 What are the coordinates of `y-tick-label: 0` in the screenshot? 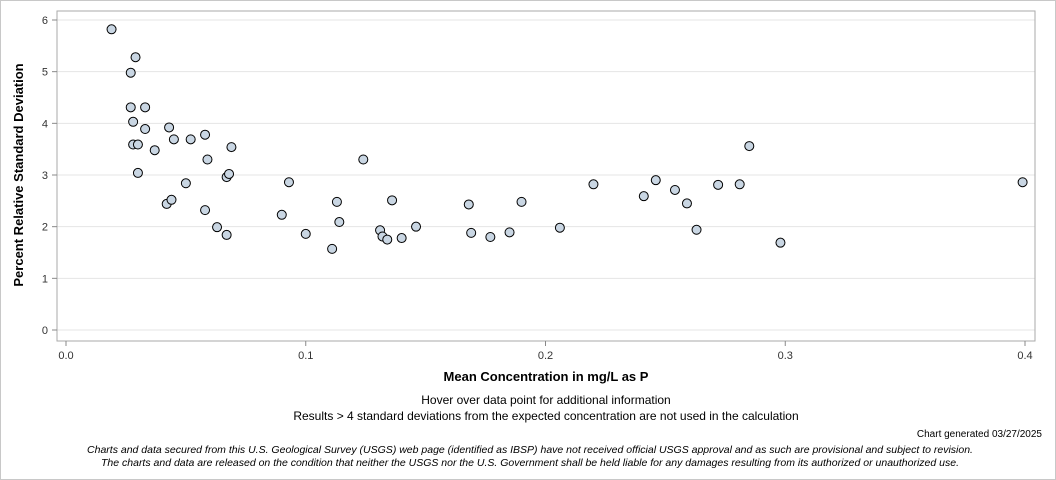 It's located at (45, 331).